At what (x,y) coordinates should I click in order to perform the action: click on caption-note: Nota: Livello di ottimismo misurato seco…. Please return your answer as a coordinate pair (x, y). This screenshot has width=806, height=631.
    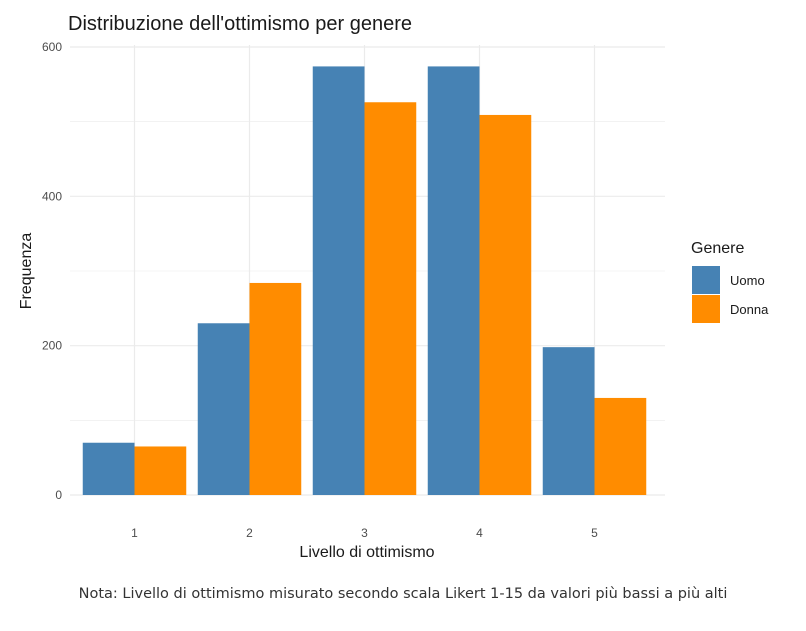
    Looking at the image, I should click on (403, 594).